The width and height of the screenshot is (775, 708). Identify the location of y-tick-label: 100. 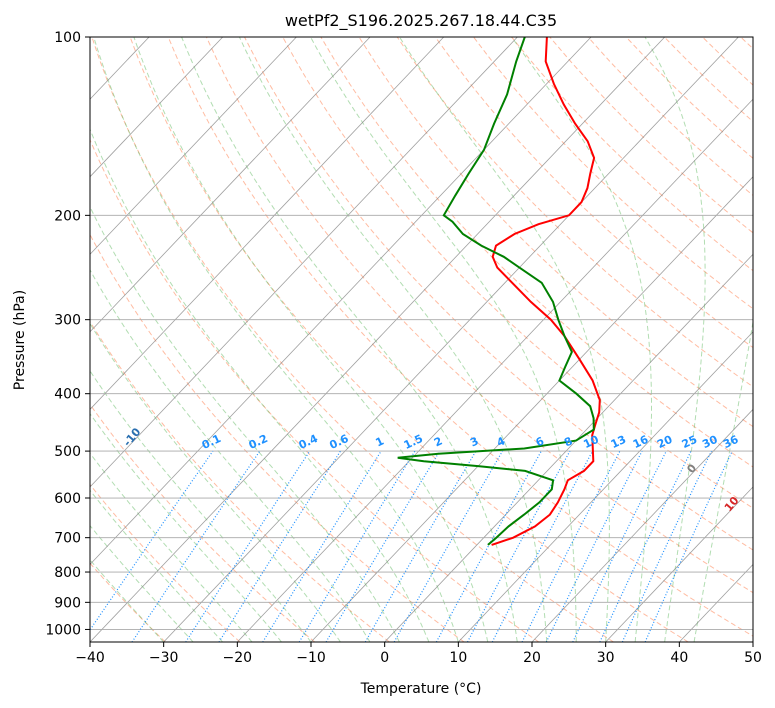
(67, 38).